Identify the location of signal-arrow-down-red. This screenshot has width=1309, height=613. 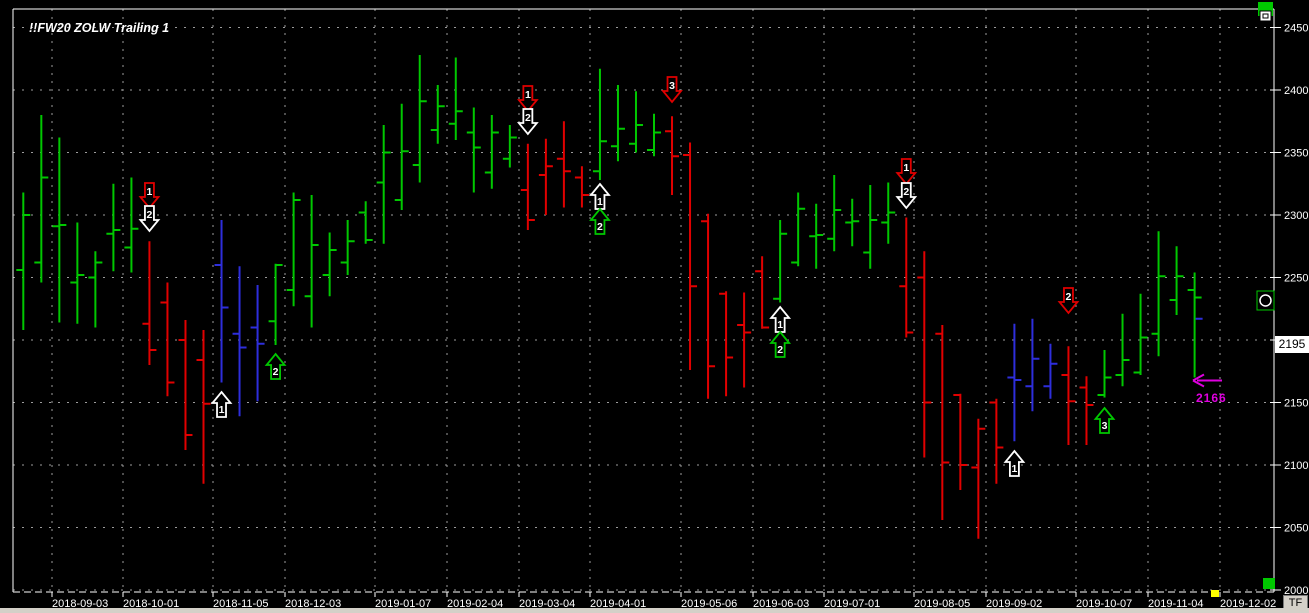
(527, 99).